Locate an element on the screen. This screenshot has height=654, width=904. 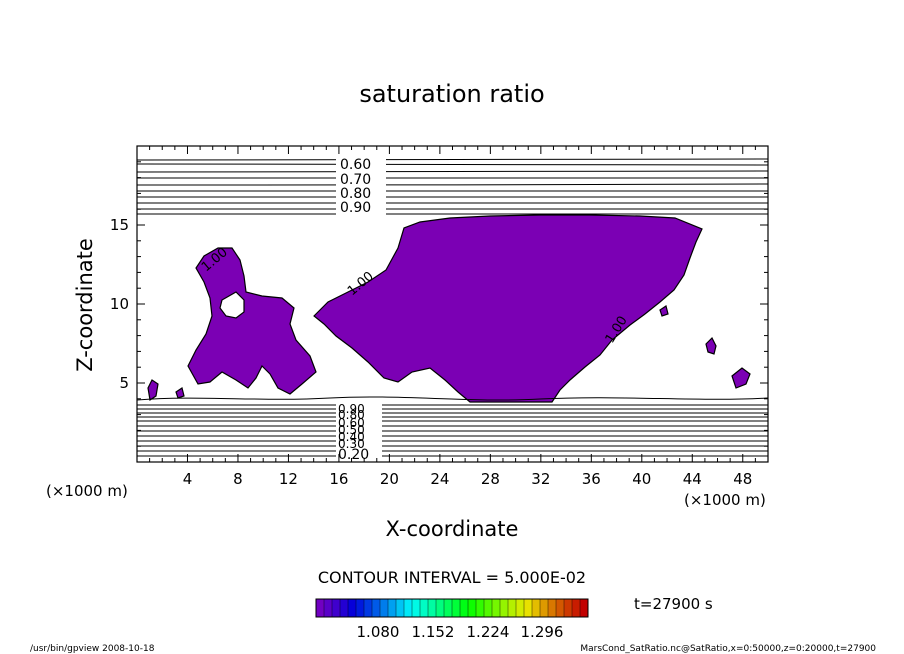
upper-contour-lines is located at coordinates (452, 186).